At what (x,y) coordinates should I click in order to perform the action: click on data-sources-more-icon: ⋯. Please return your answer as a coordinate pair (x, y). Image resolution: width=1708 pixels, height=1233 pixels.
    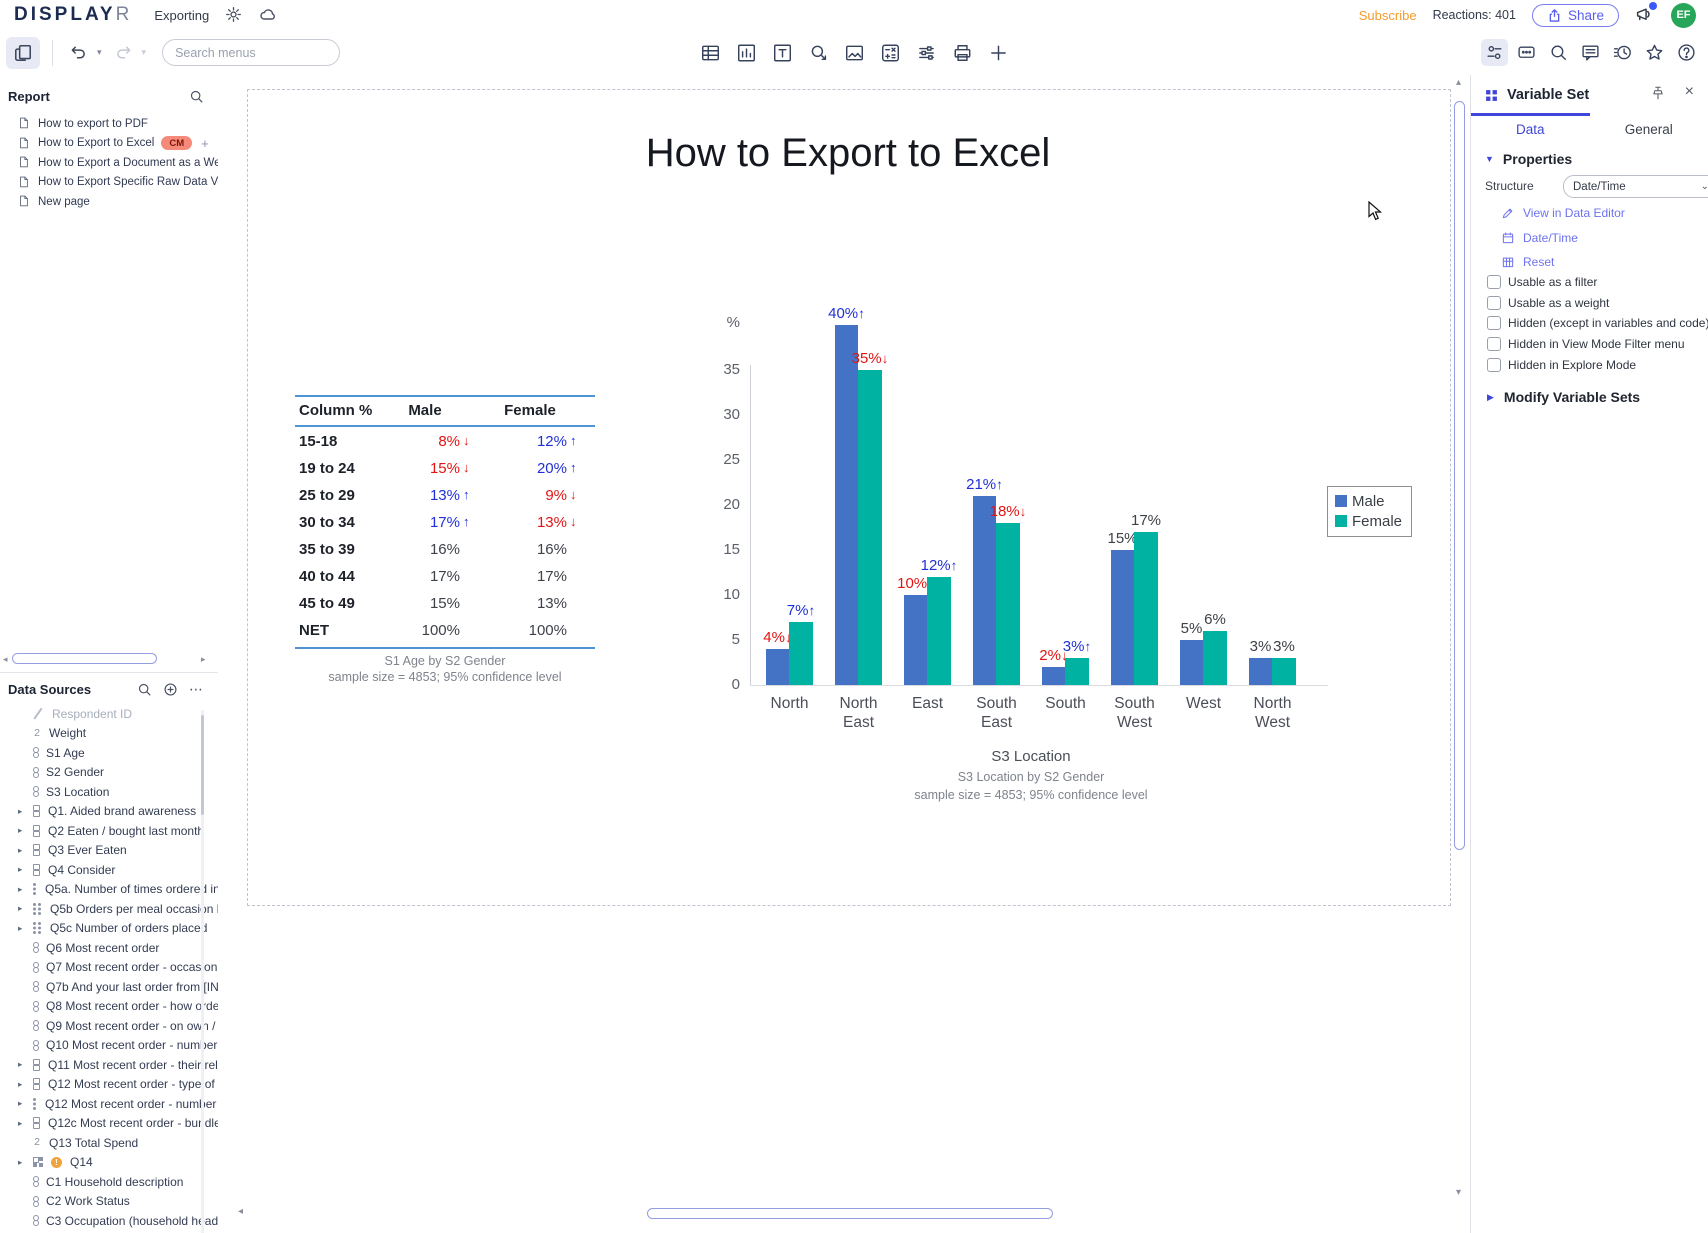
    Looking at the image, I should click on (196, 689).